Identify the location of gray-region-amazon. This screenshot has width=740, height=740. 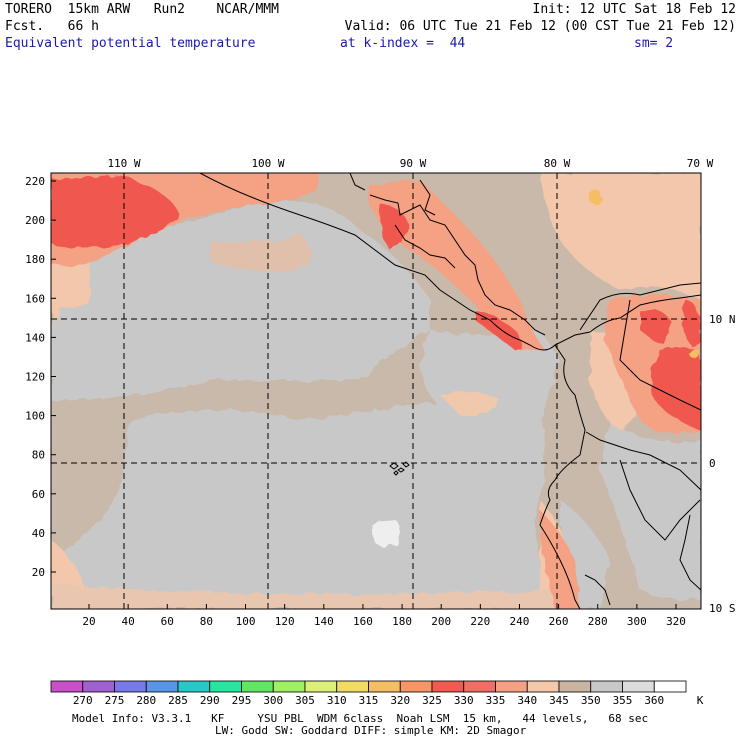
(650, 510).